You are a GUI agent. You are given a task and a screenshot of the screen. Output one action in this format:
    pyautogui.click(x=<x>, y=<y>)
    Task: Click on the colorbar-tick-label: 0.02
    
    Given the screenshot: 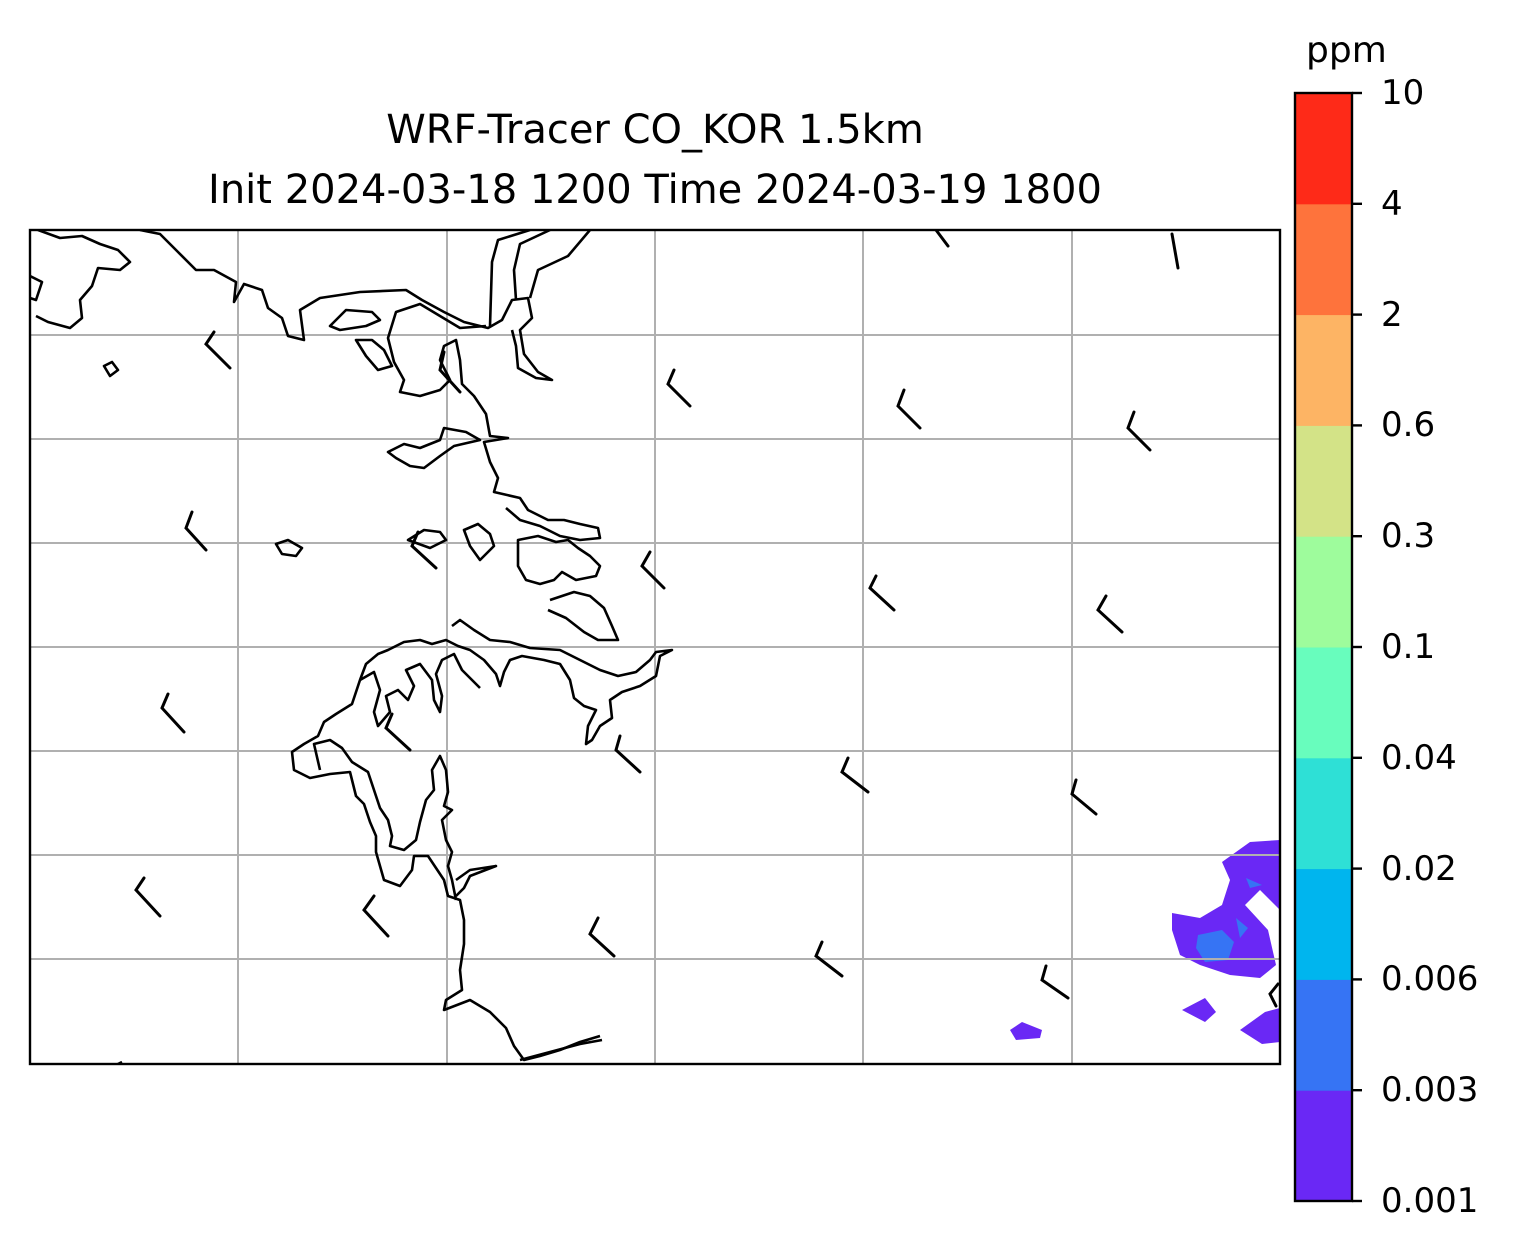 What is the action you would take?
    pyautogui.click(x=1419, y=868)
    